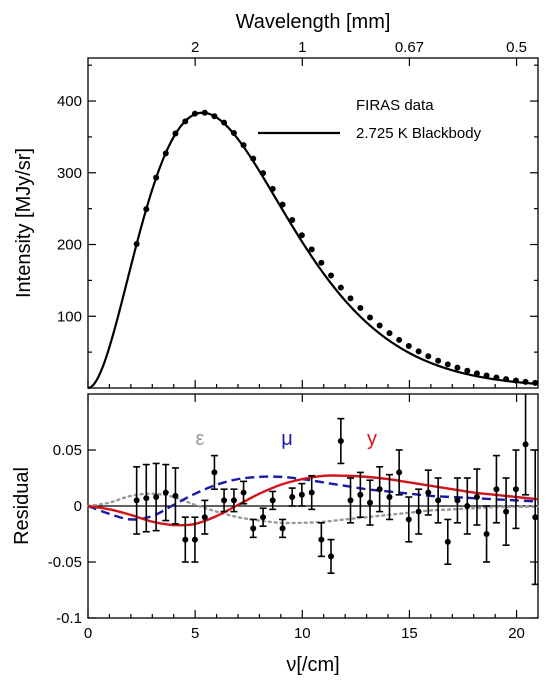 This screenshot has height=682, width=545. I want to click on wavelength-axis-label: Wavelength [mm], so click(313, 22).